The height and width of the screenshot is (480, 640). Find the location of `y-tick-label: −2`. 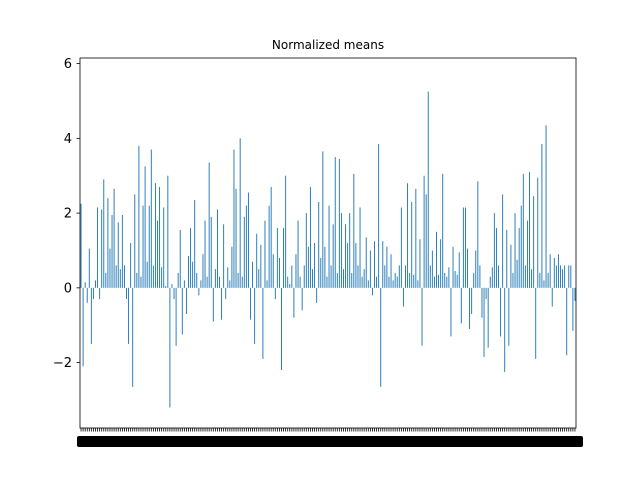

y-tick-label: −2 is located at coordinates (62, 363).